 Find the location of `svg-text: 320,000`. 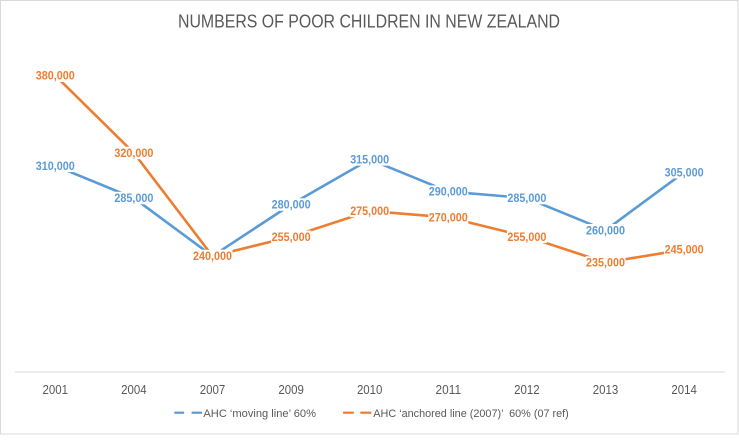

svg-text: 320,000 is located at coordinates (133, 154).